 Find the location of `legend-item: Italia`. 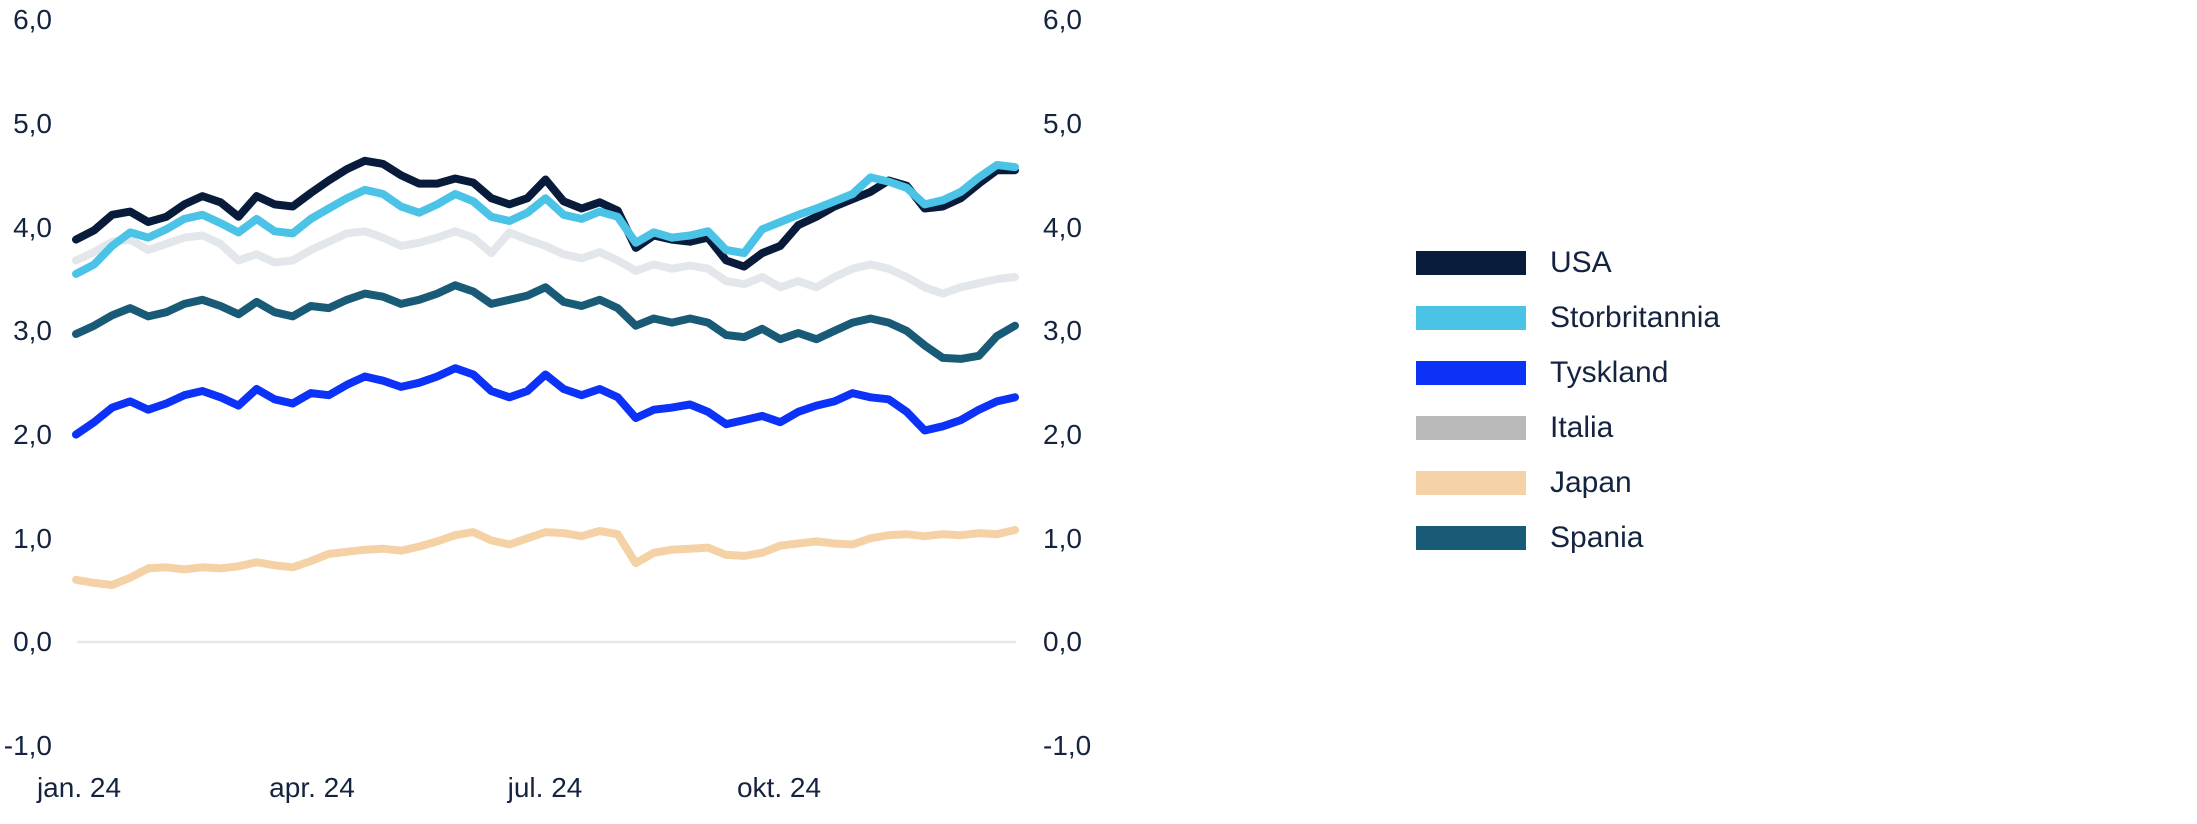

legend-item: Italia is located at coordinates (1568, 427).